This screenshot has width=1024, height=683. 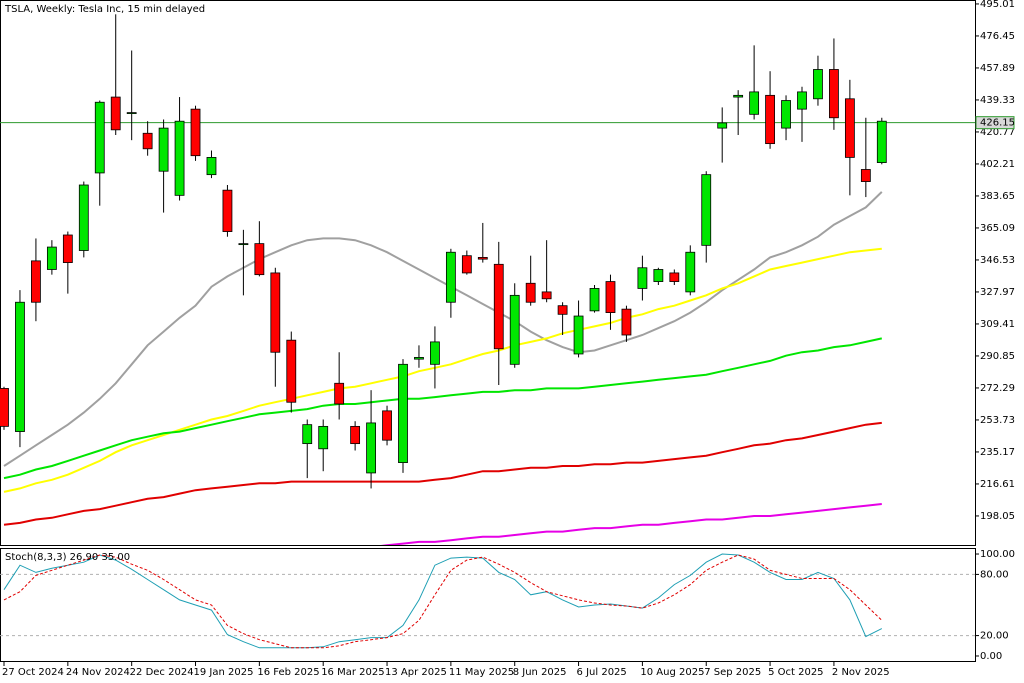 What do you see at coordinates (997, 292) in the screenshot?
I see `y-tick-label: 327.97` at bounding box center [997, 292].